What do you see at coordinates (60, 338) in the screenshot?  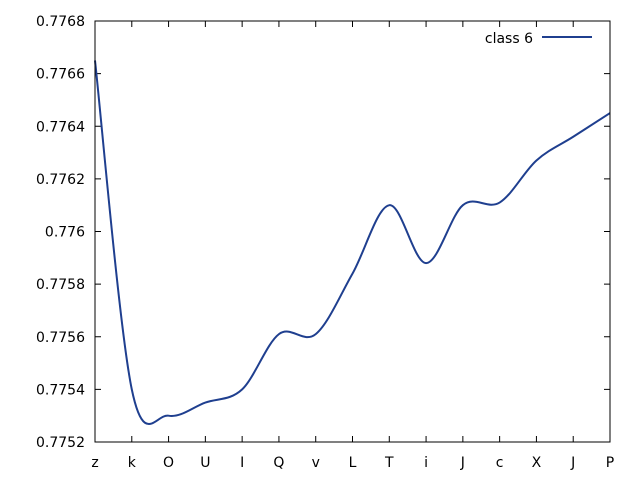 I see `y-tick-label: 0.7756` at bounding box center [60, 338].